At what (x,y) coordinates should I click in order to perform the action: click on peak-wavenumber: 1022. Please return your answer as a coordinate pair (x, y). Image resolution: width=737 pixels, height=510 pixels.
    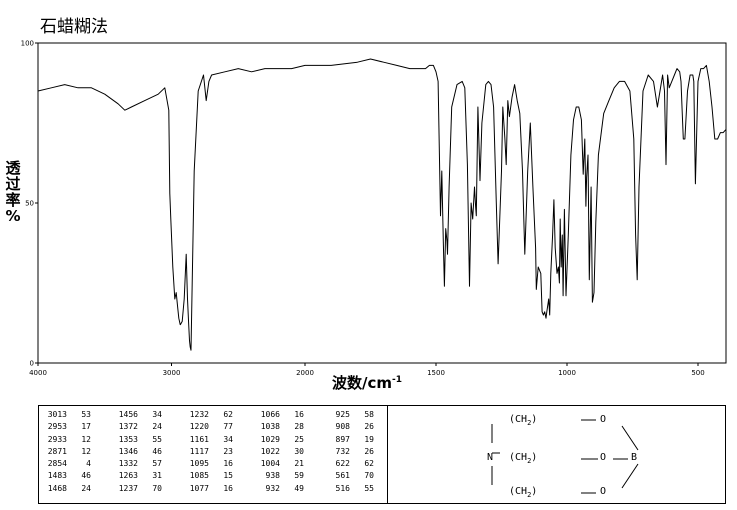
    Looking at the image, I should click on (270, 451).